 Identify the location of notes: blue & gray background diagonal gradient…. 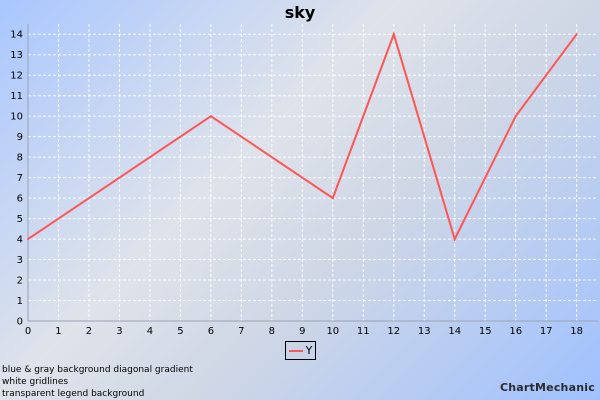
(97, 382).